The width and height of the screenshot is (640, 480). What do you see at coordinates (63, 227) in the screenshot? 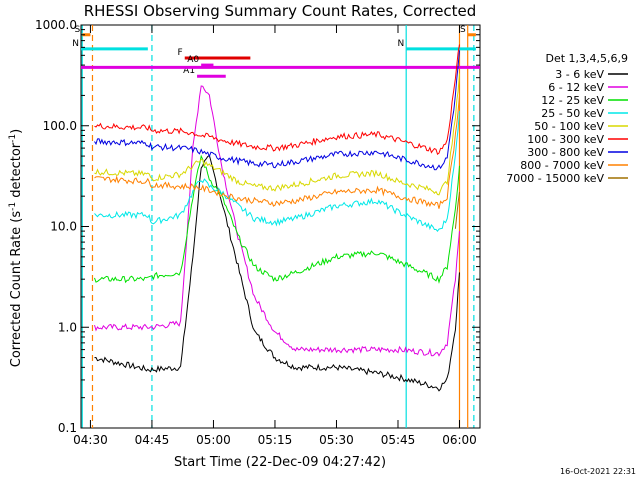
I see `y-tick-label: 10.0` at bounding box center [63, 227].